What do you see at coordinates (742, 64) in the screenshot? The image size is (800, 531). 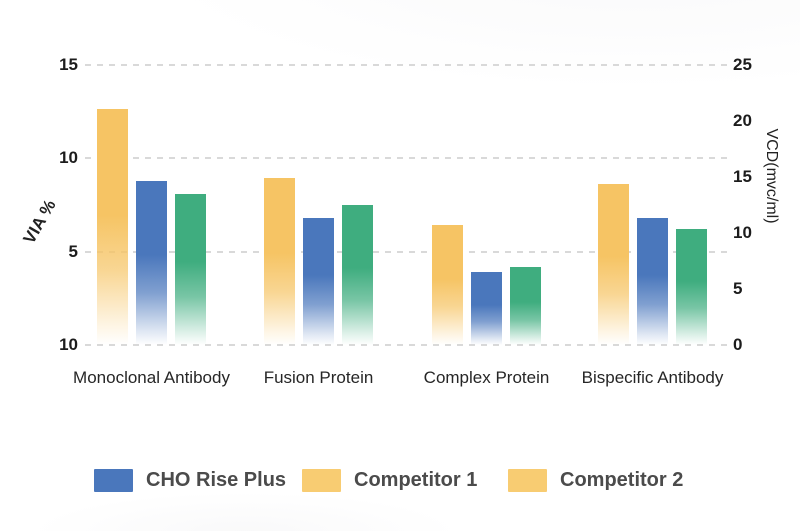 I see `right-axis-tick: 25` at bounding box center [742, 64].